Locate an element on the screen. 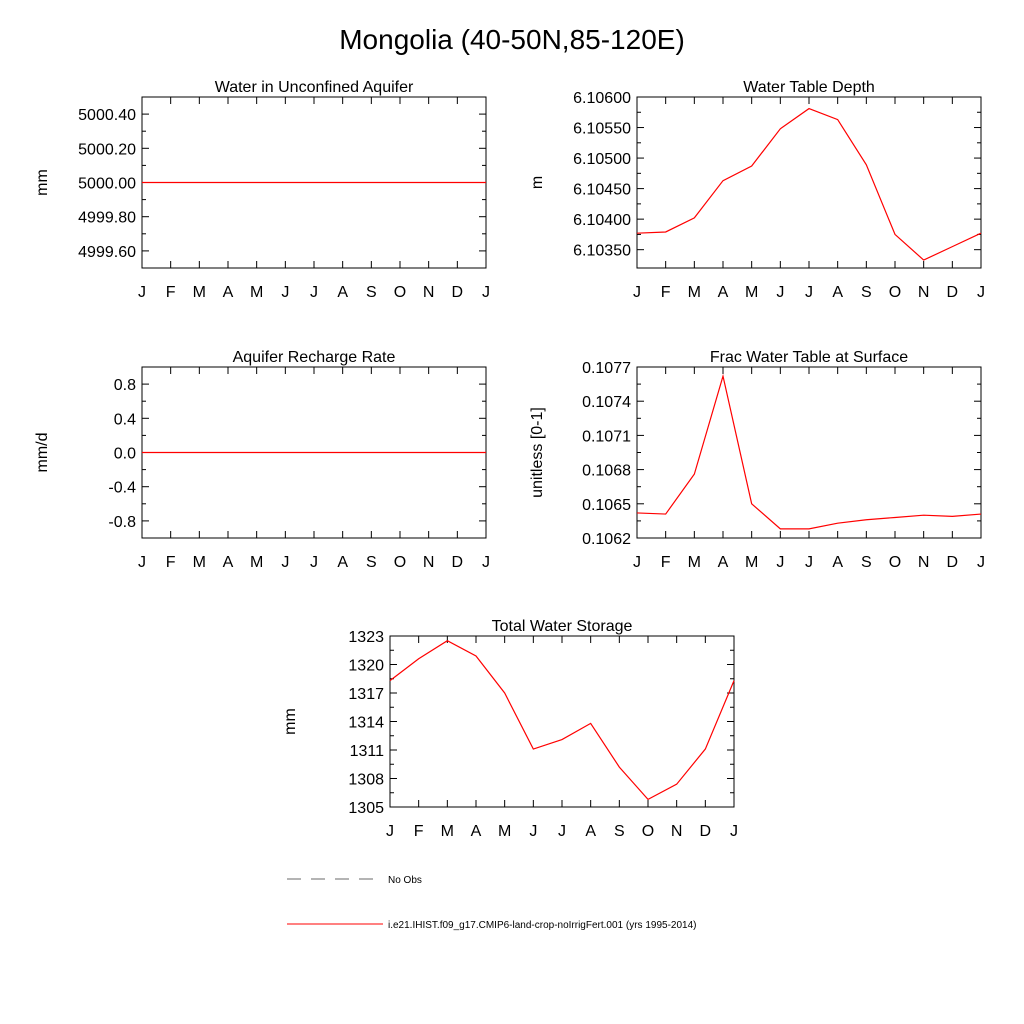 This screenshot has height=1024, width=1024. y-tick-label: 6.10450 is located at coordinates (602, 190).